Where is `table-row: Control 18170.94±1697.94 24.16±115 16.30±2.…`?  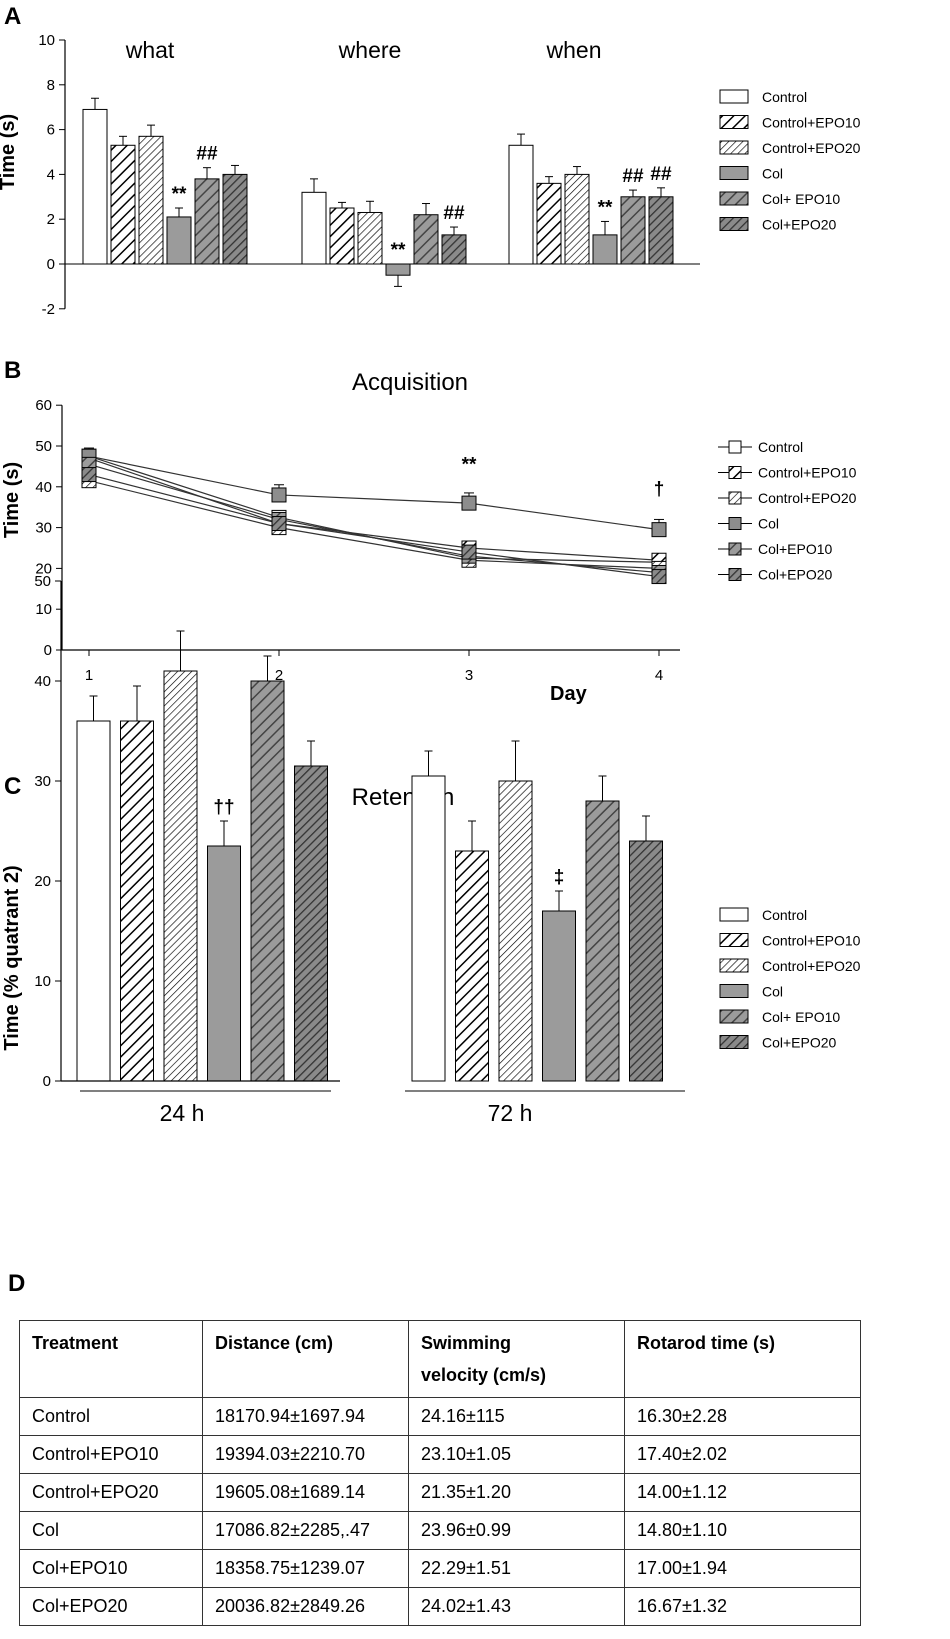
table-row: Control 18170.94±1697.94 24.16±115 16.30±2.… is located at coordinates (440, 1416).